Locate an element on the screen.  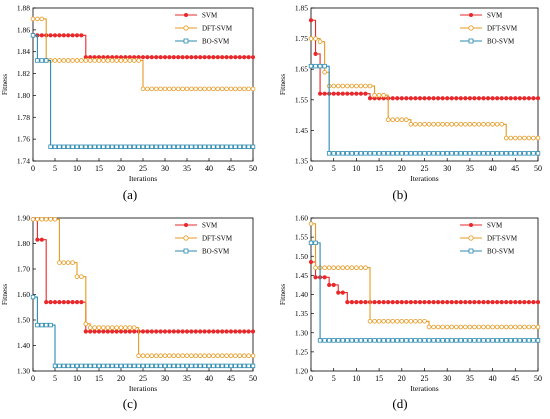
y-tick-label: 1.35 is located at coordinates (301, 161).